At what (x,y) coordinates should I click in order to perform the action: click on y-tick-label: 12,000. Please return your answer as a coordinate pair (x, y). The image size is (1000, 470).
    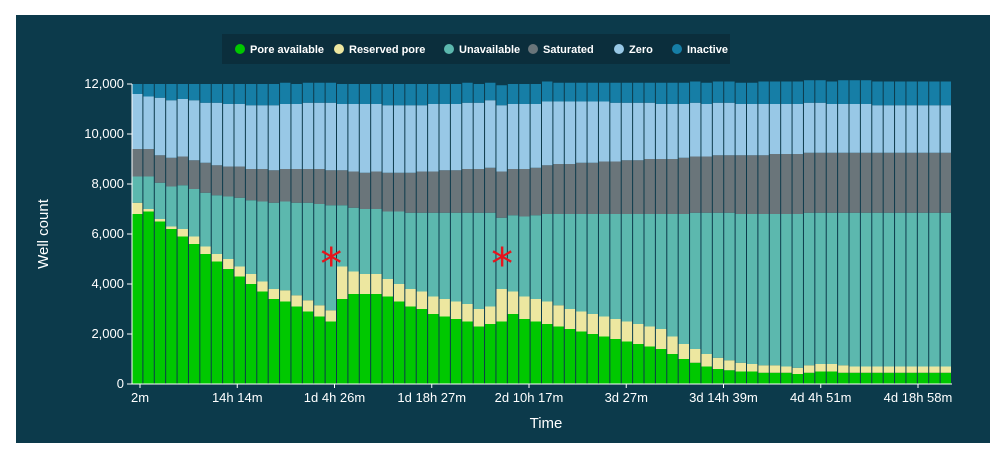
    Looking at the image, I should click on (104, 83).